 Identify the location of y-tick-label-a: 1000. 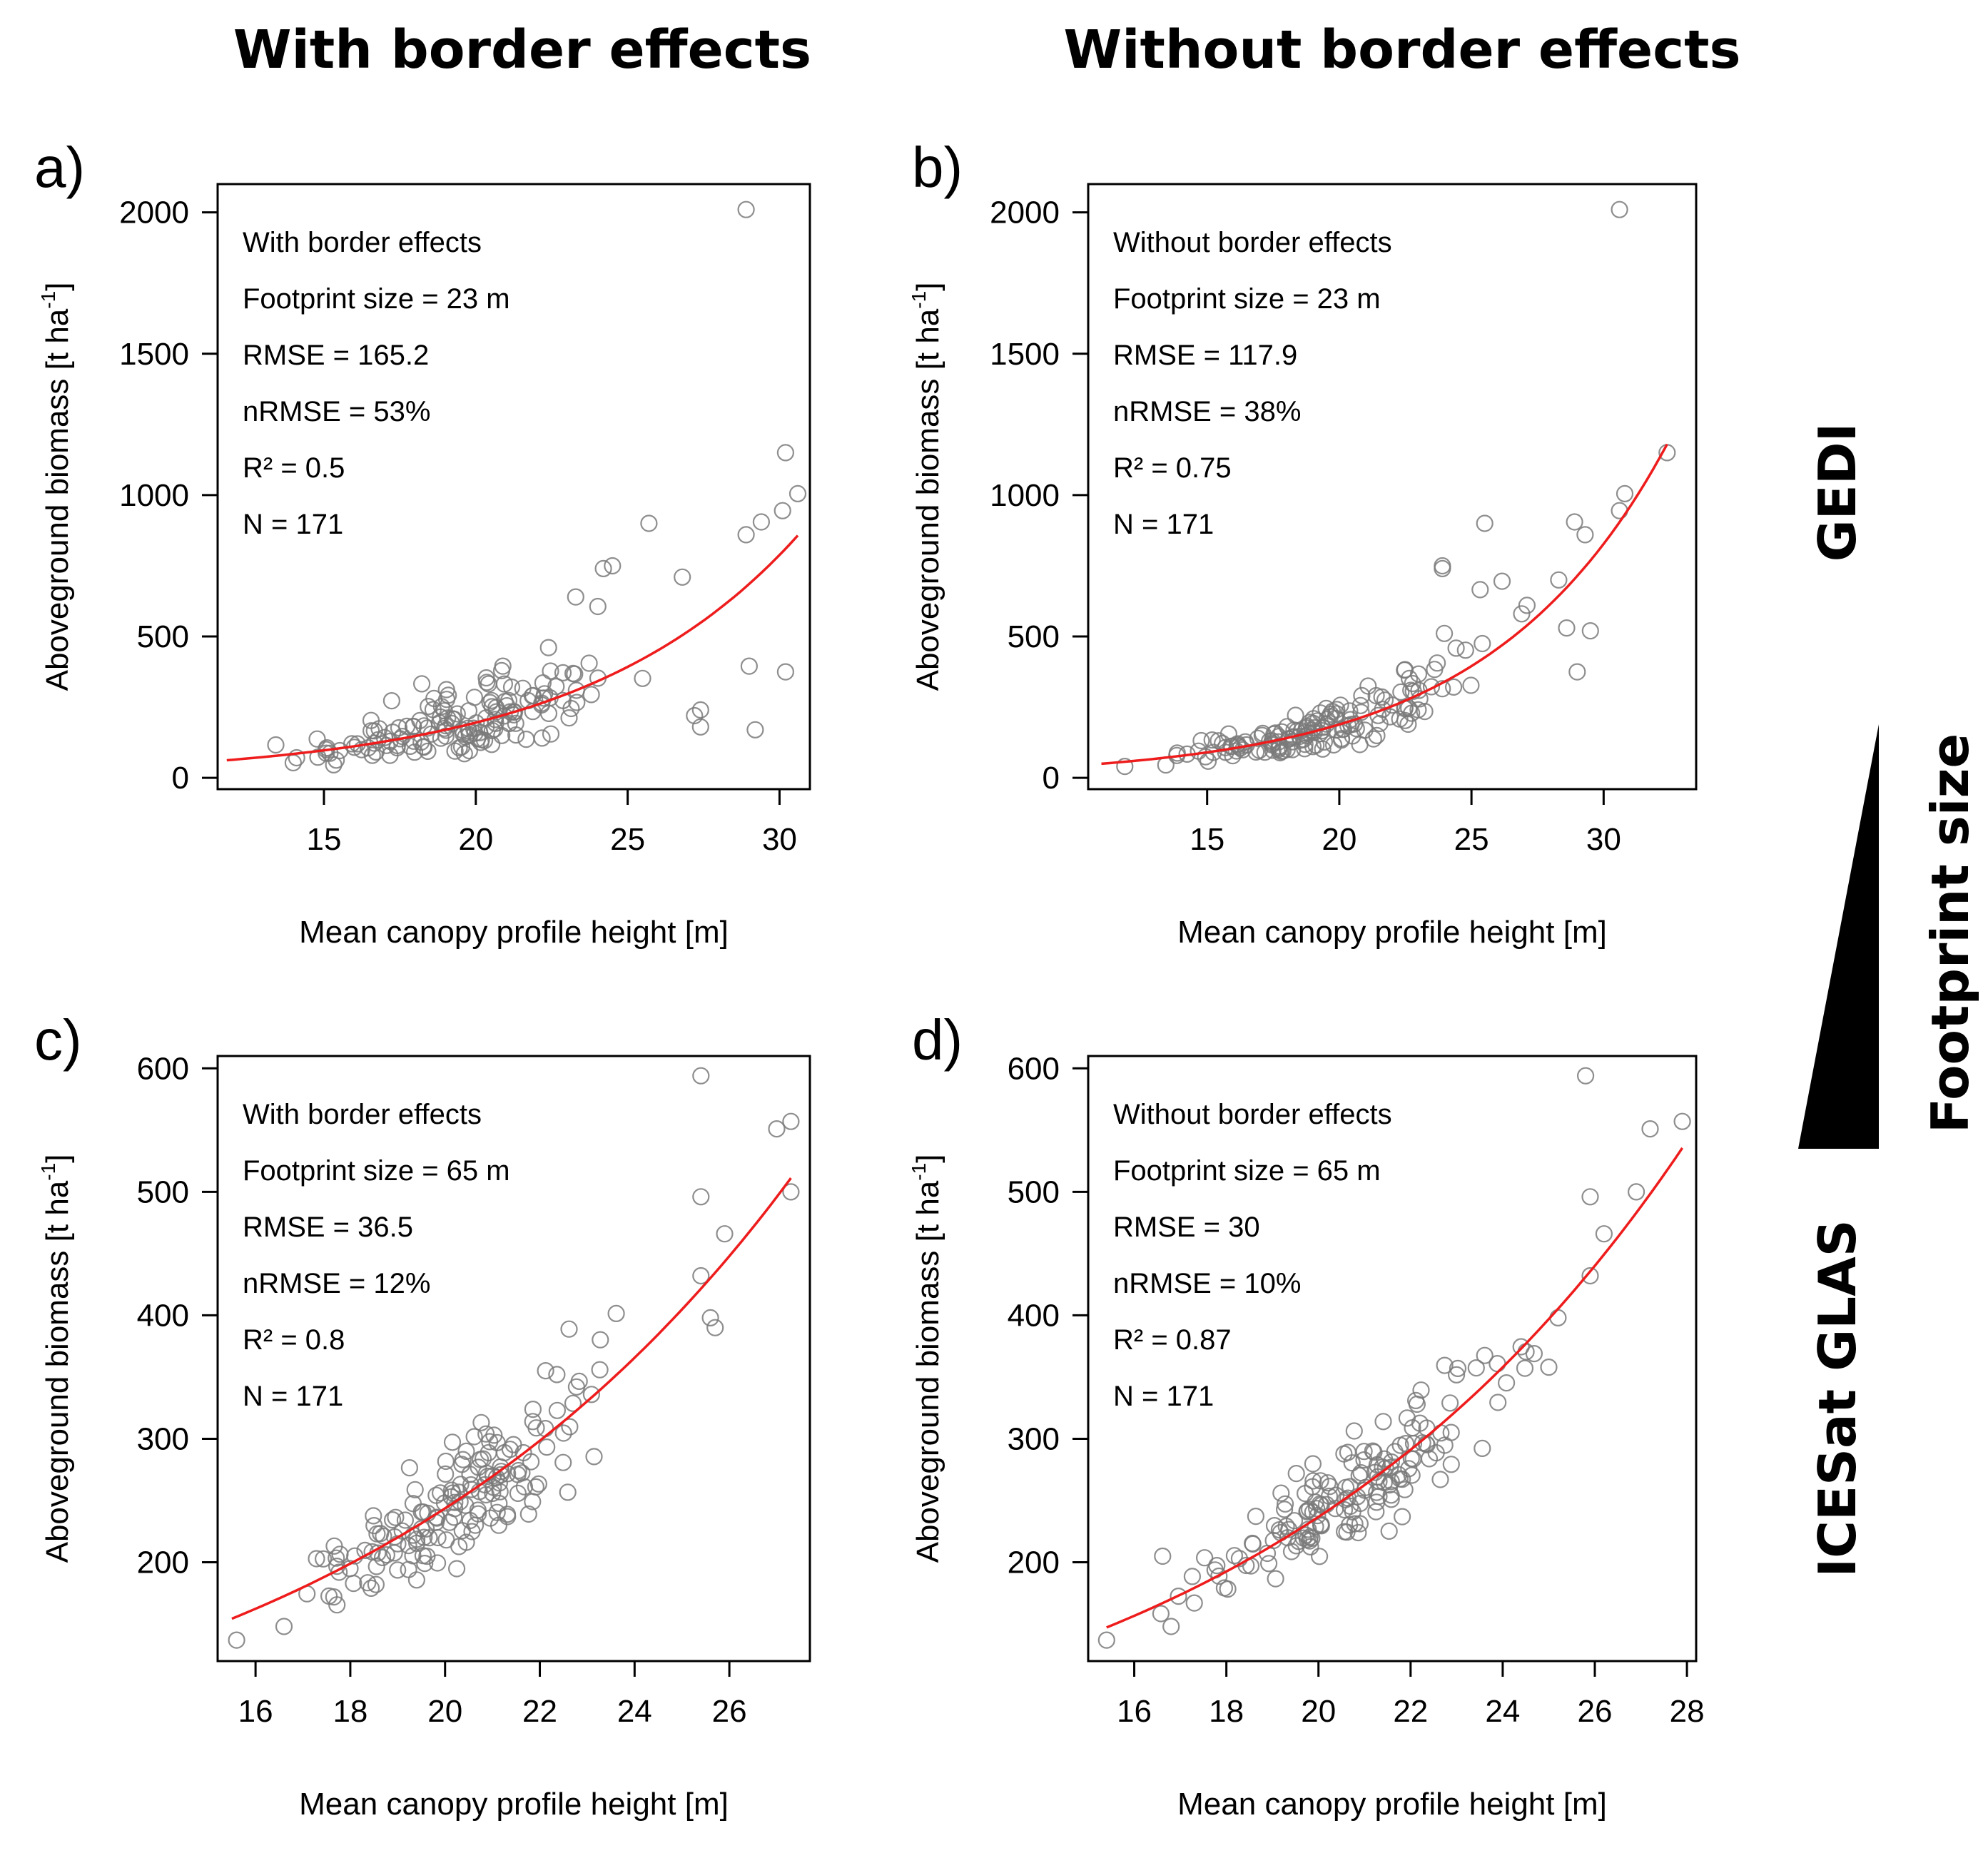
(154, 495).